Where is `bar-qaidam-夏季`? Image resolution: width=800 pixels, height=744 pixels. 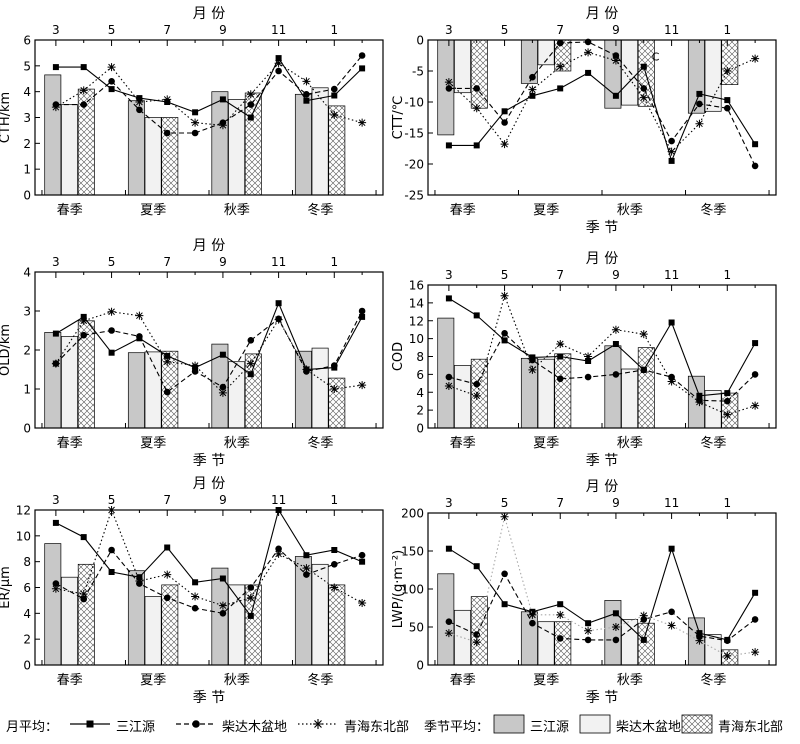
bar-qaidam-夏季 is located at coordinates (153, 631).